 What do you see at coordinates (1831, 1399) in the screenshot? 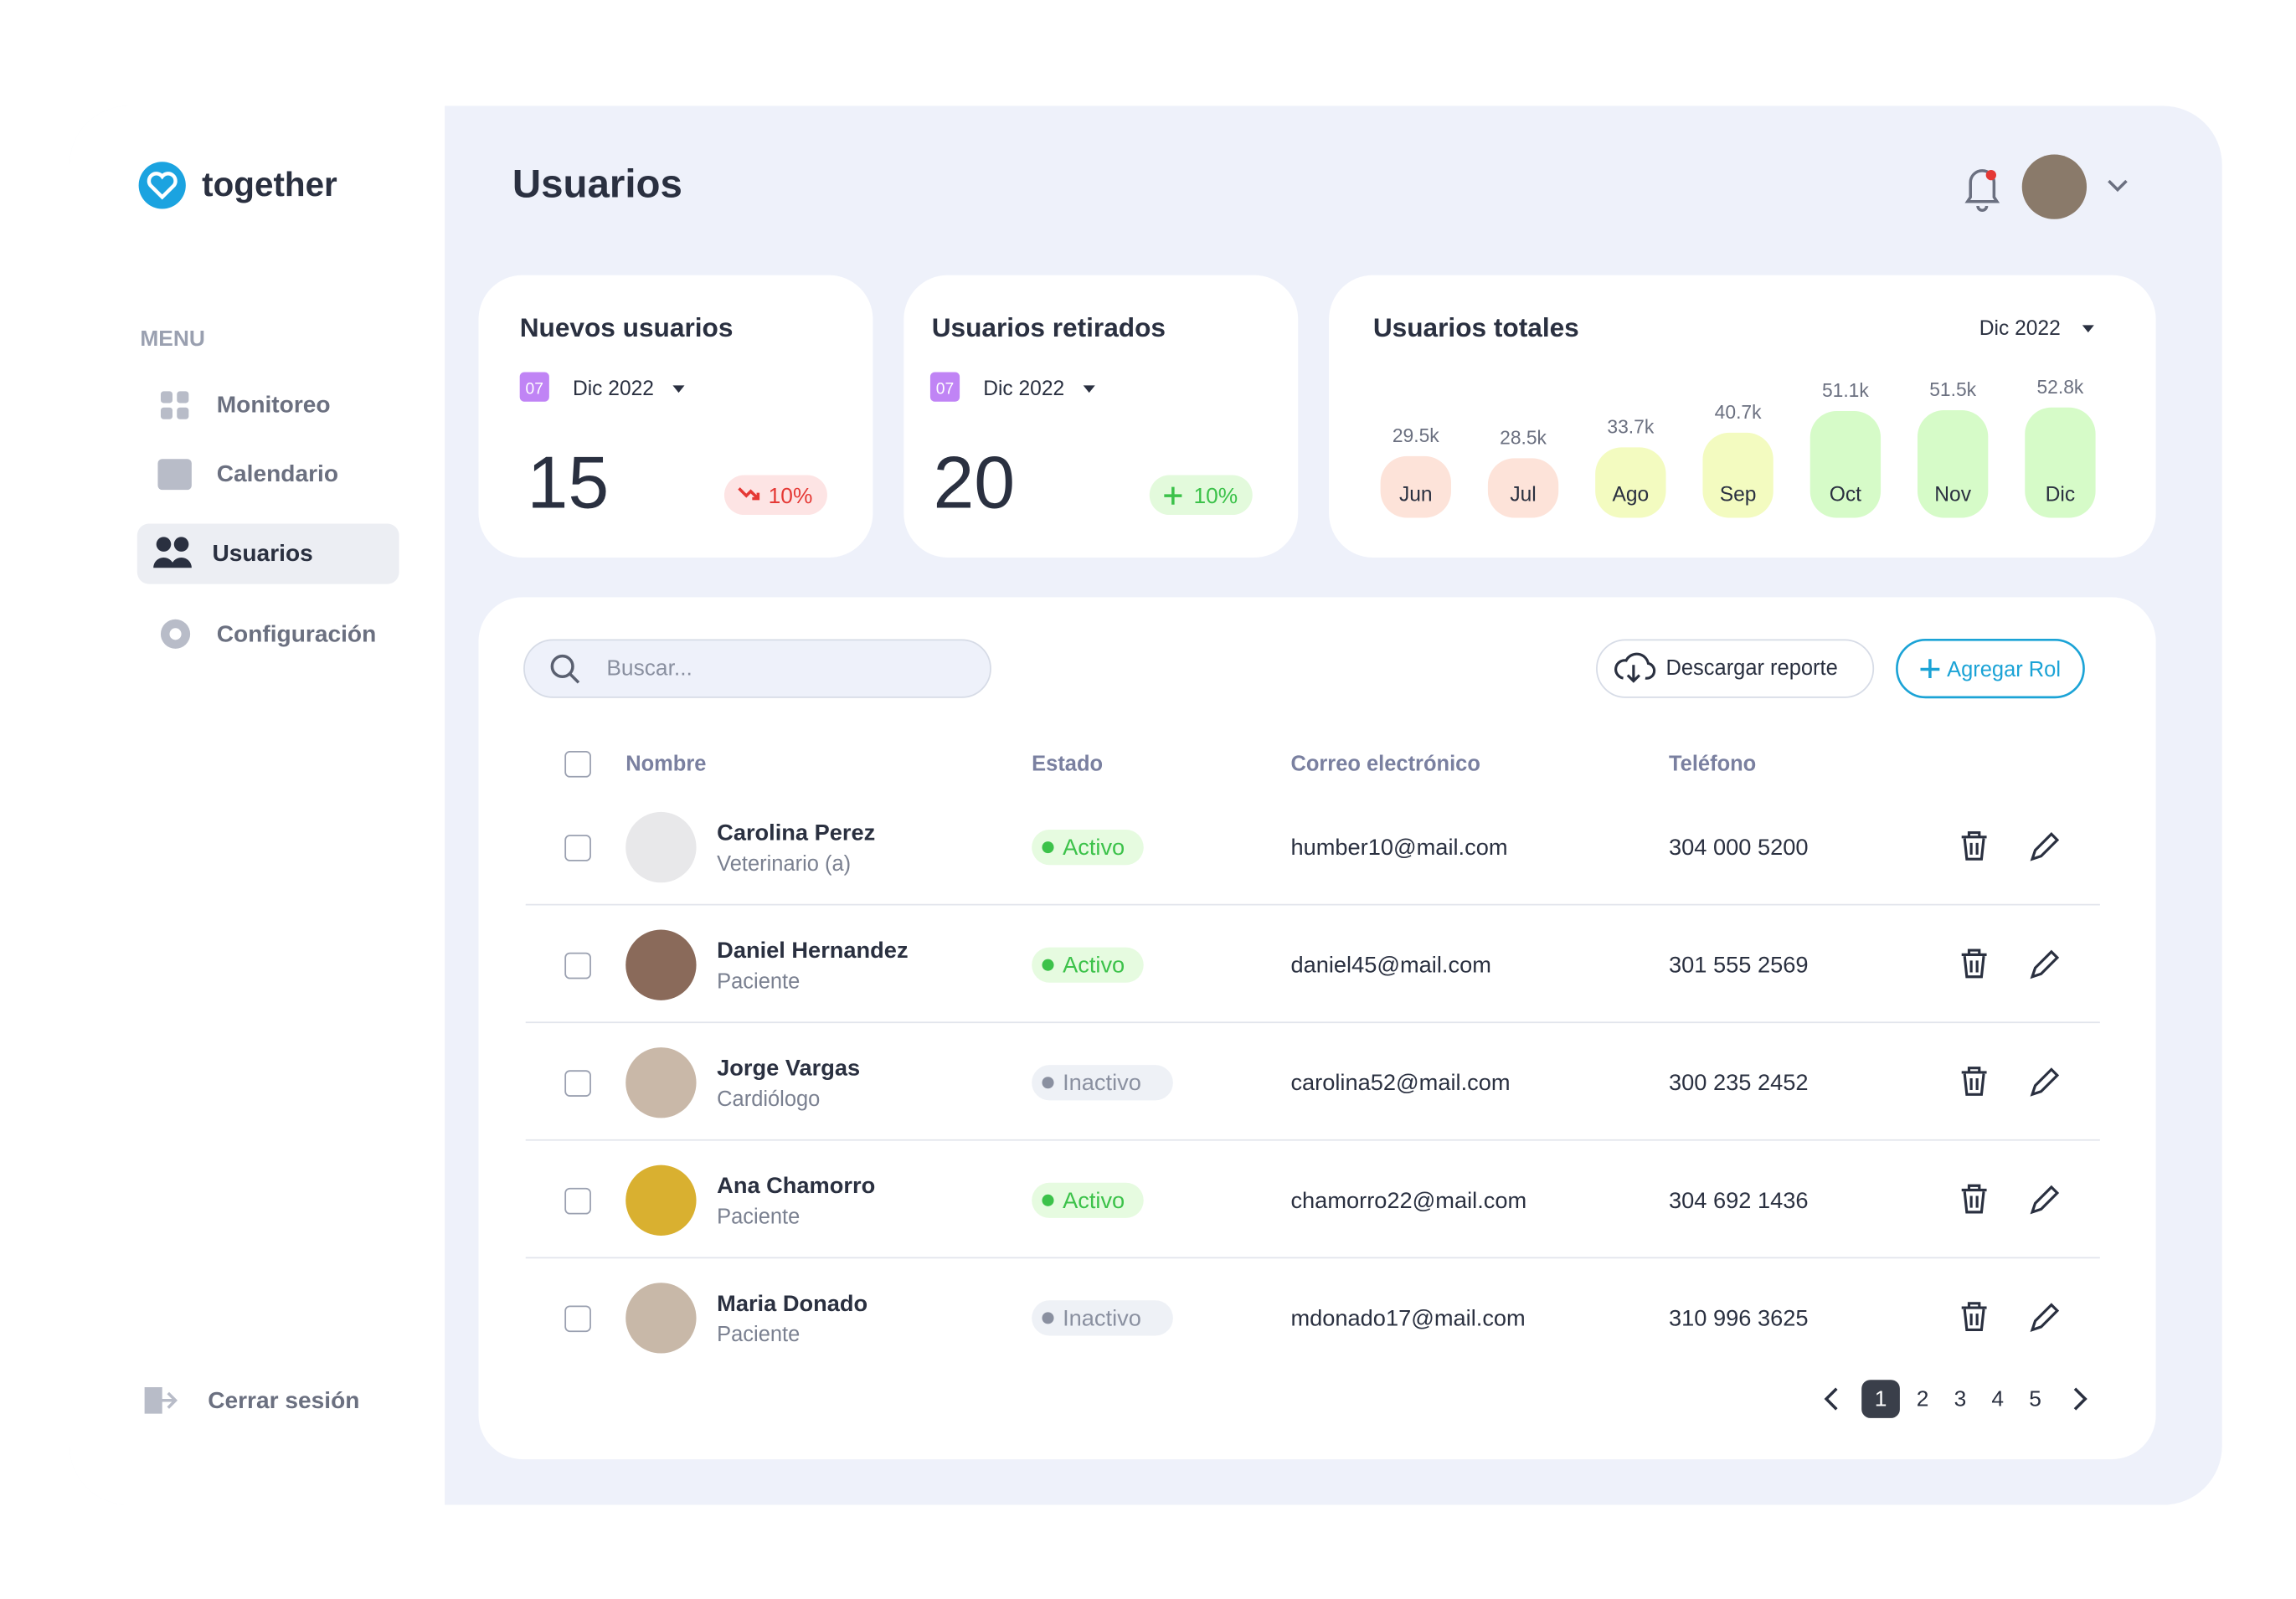
I see `prev-page` at bounding box center [1831, 1399].